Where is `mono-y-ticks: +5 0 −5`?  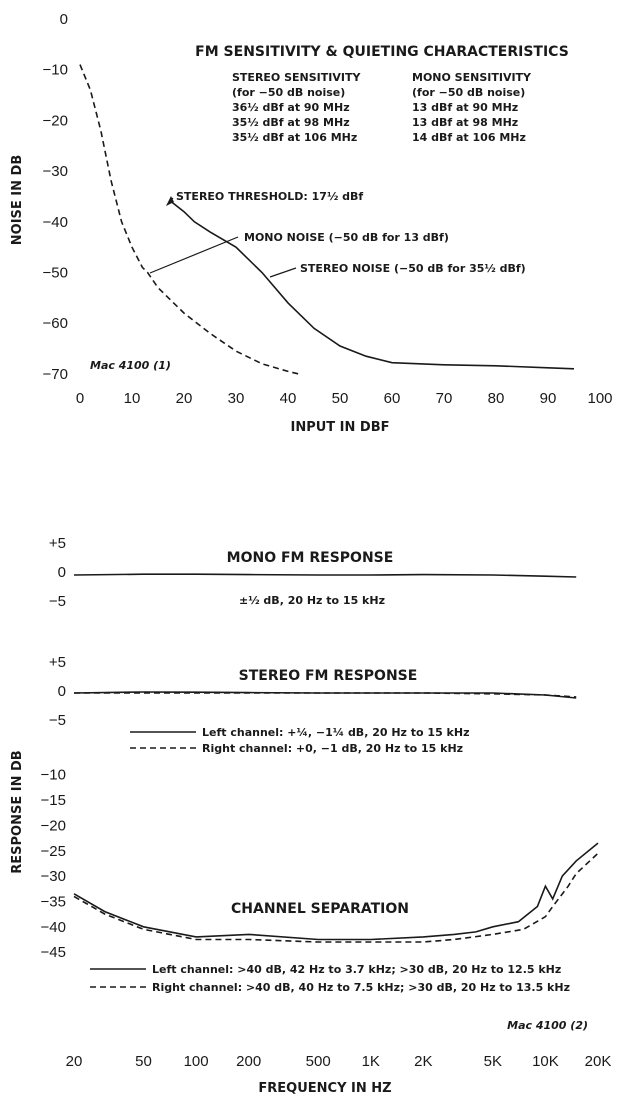
mono-y-ticks: +5 0 −5 is located at coordinates (57, 572).